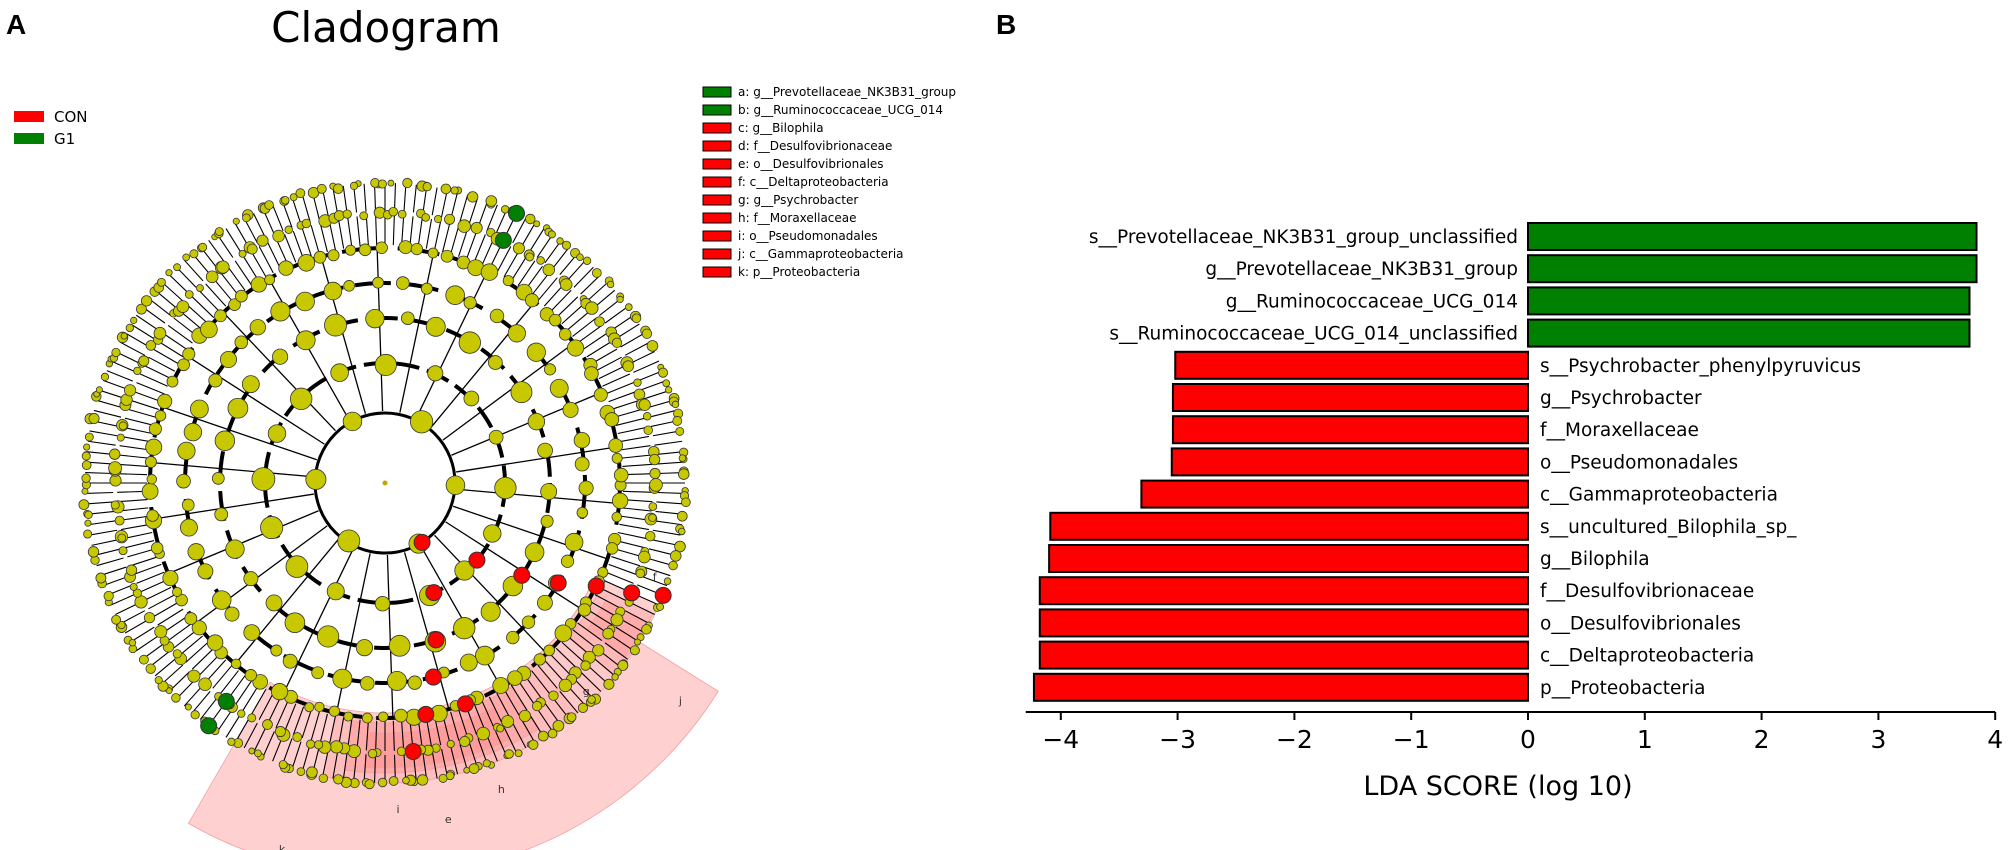 The image size is (2008, 850). What do you see at coordinates (717, 254) in the screenshot?
I see `taxa-legend-swatch-j` at bounding box center [717, 254].